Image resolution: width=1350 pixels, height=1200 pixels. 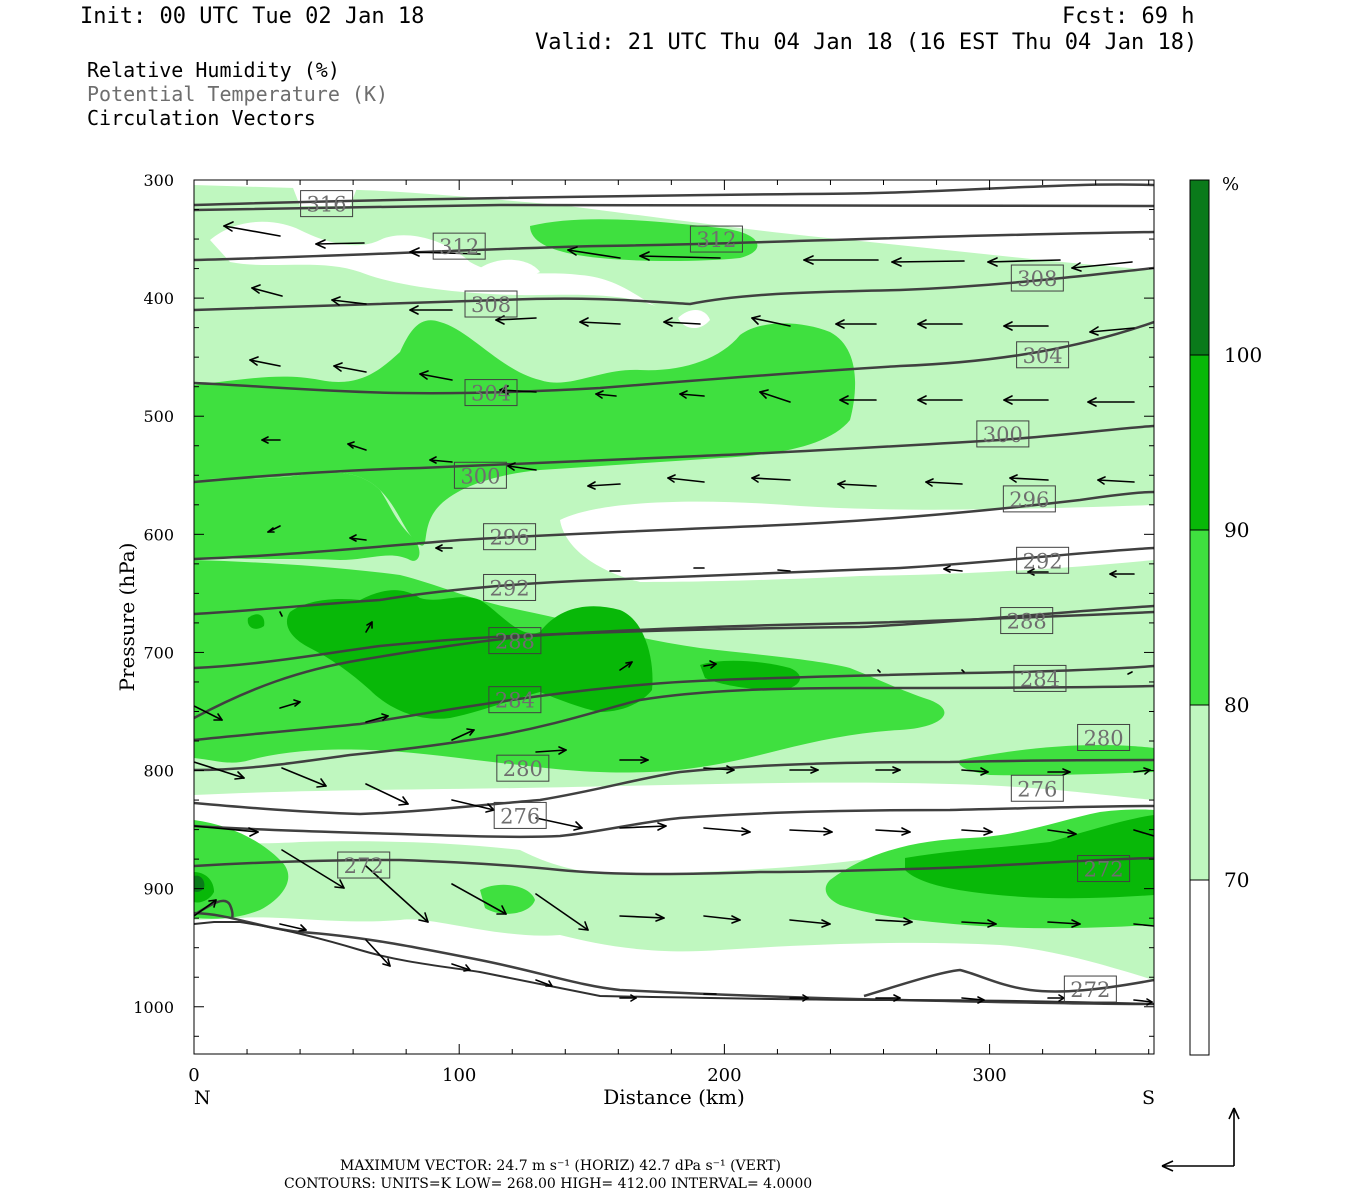 What do you see at coordinates (158, 534) in the screenshot?
I see `y-tick-label: 600` at bounding box center [158, 534].